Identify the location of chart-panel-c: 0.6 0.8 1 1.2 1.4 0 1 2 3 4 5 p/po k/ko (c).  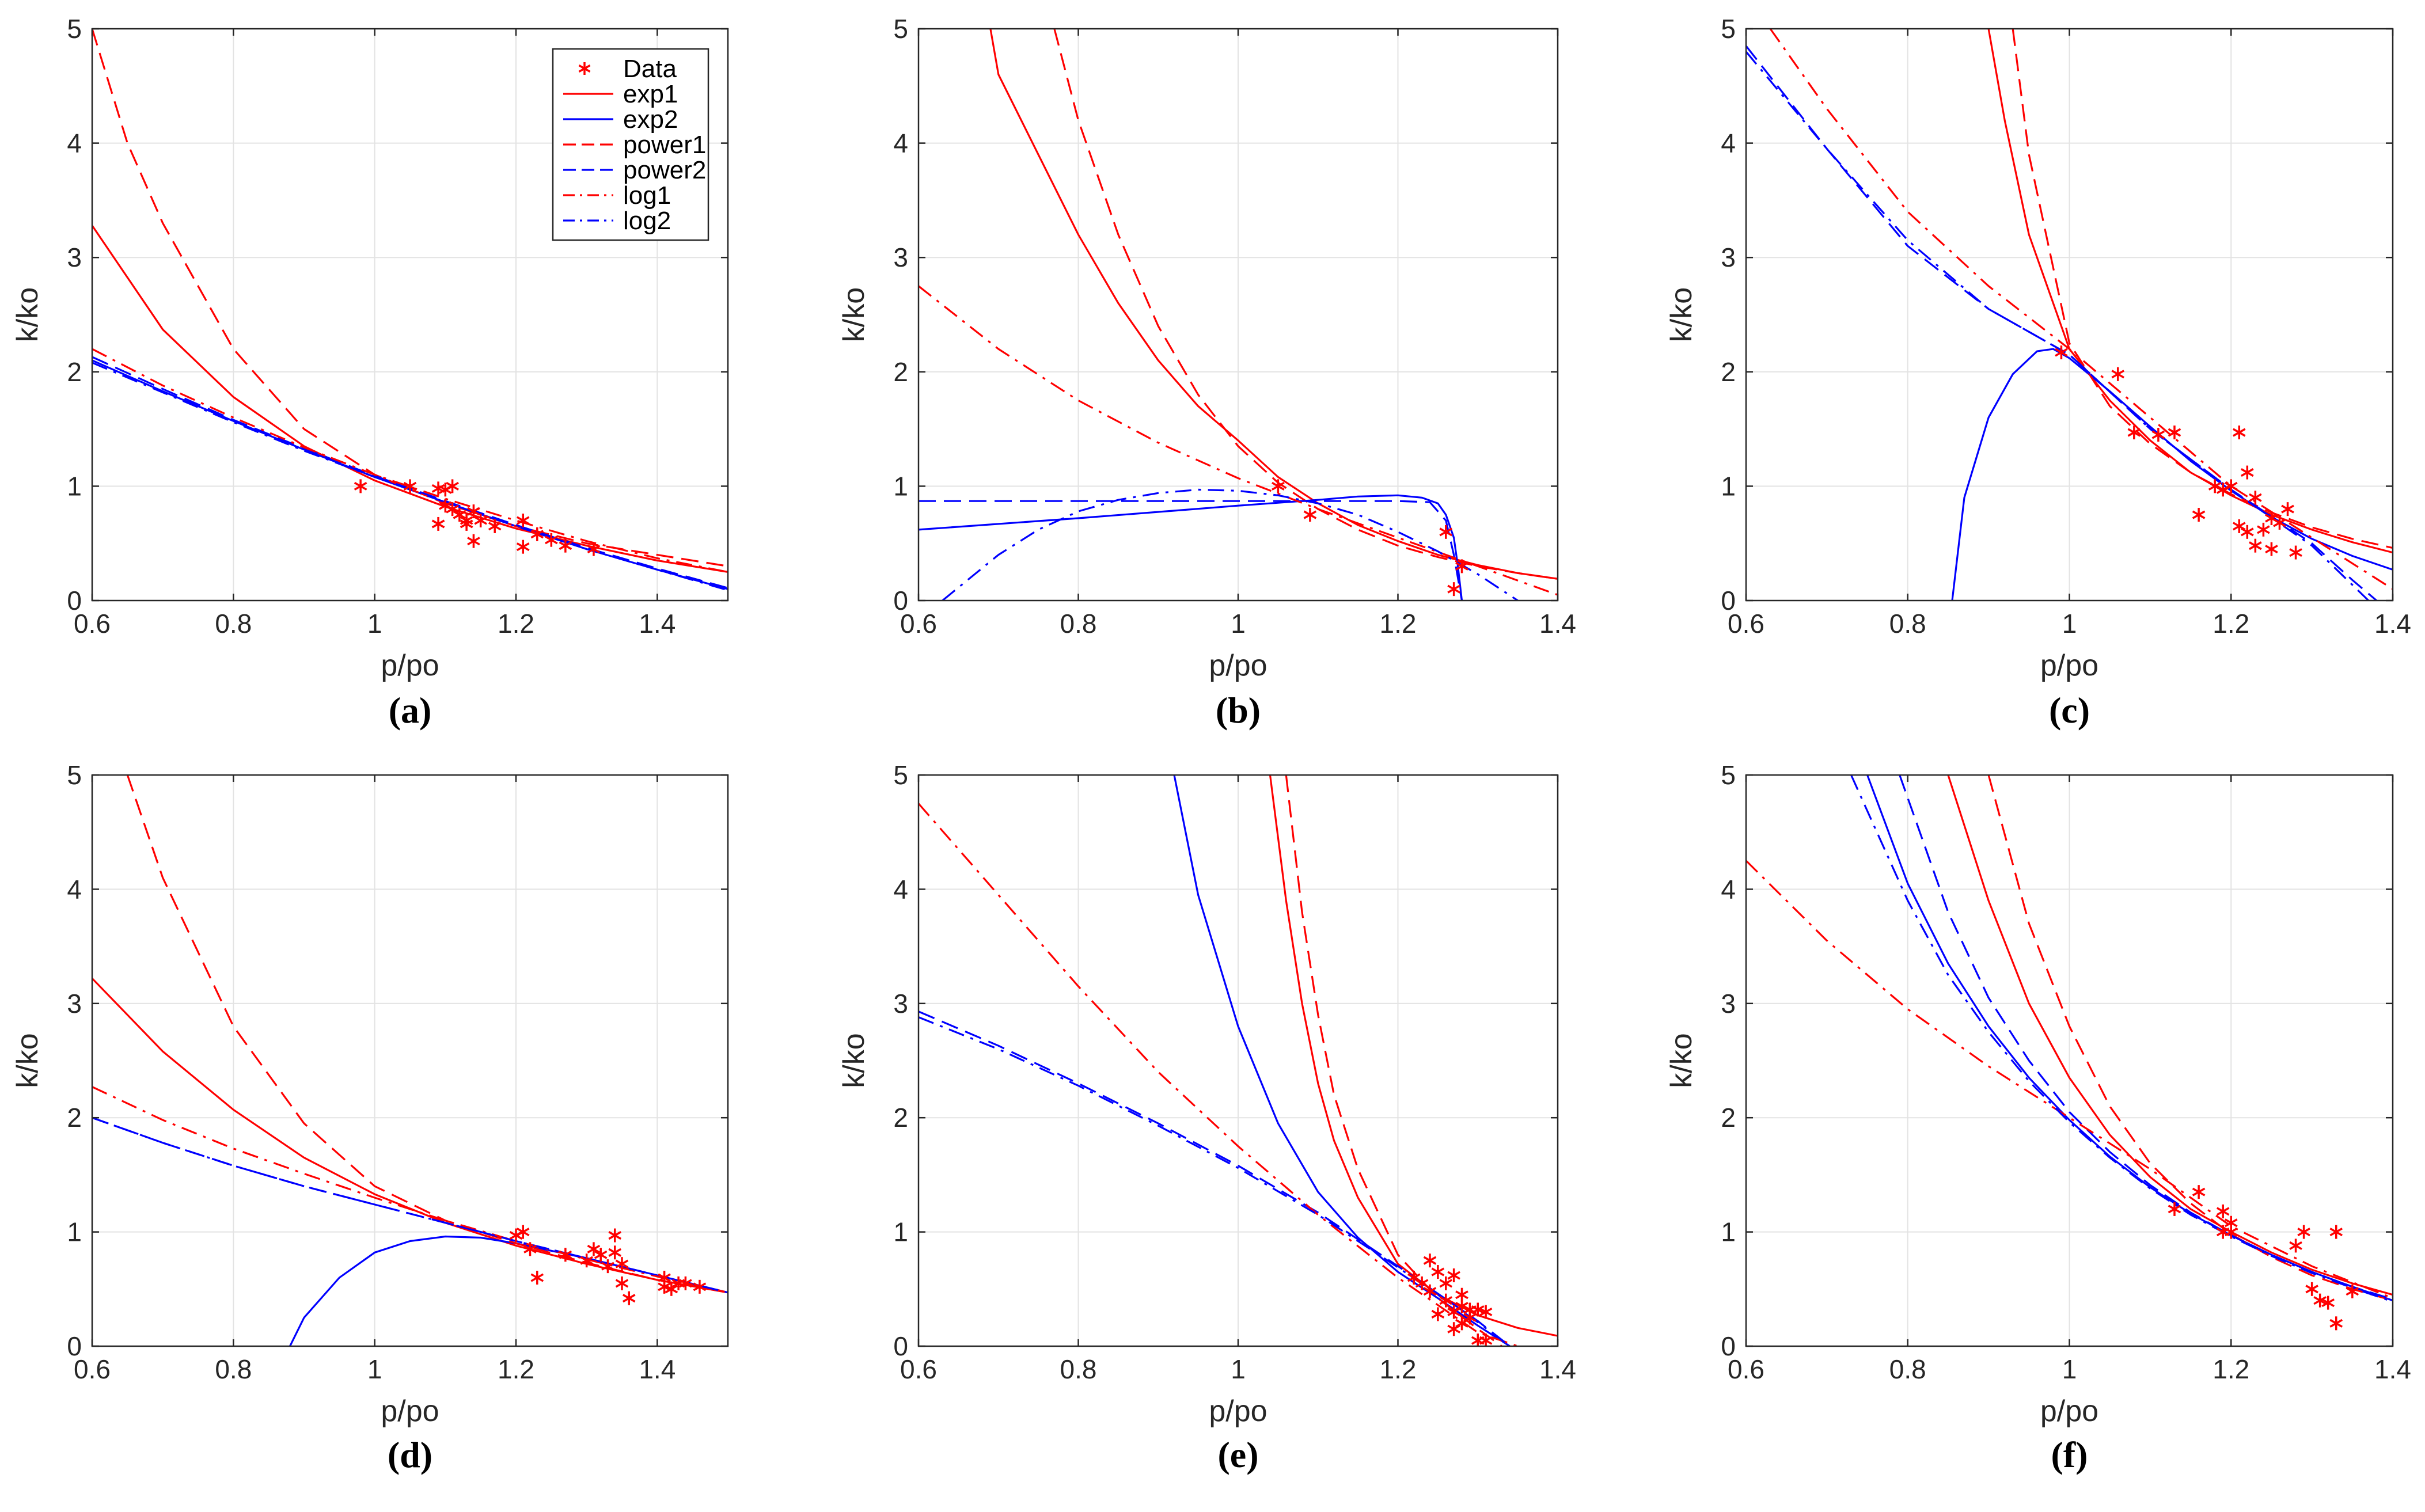
(2038, 372).